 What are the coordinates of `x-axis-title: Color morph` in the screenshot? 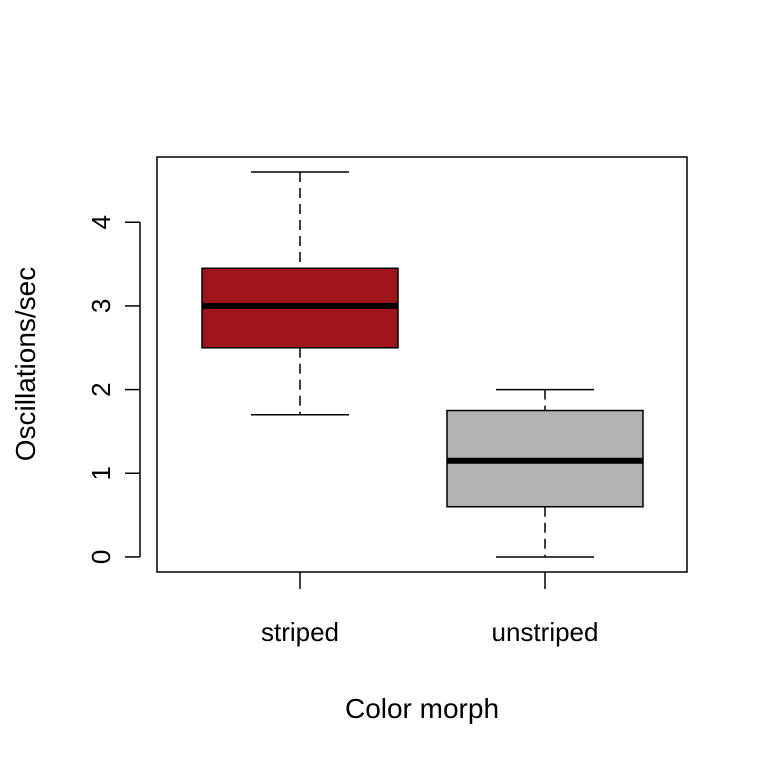 It's located at (422, 708).